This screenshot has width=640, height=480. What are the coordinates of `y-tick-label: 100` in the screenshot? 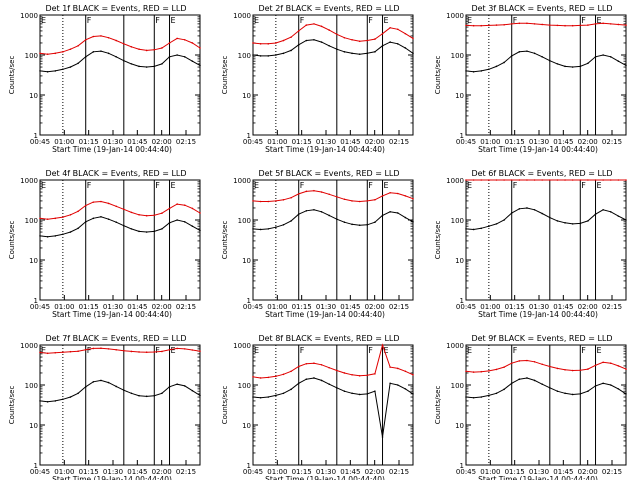 It's located at (457, 386).